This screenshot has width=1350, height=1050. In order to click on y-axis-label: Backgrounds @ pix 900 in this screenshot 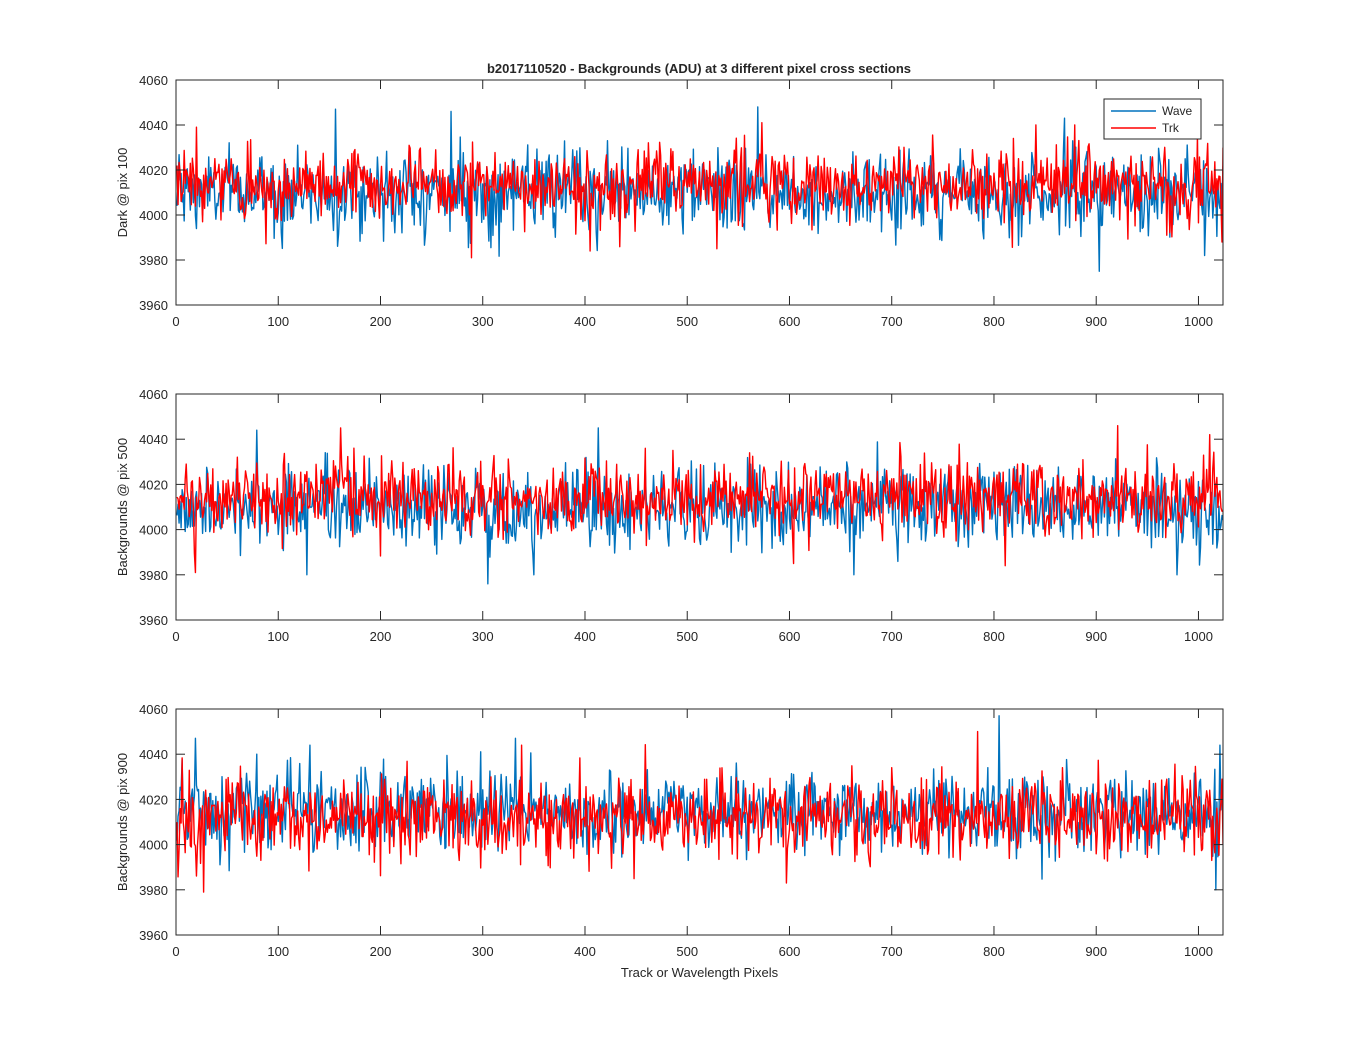, I will do `click(122, 822)`.